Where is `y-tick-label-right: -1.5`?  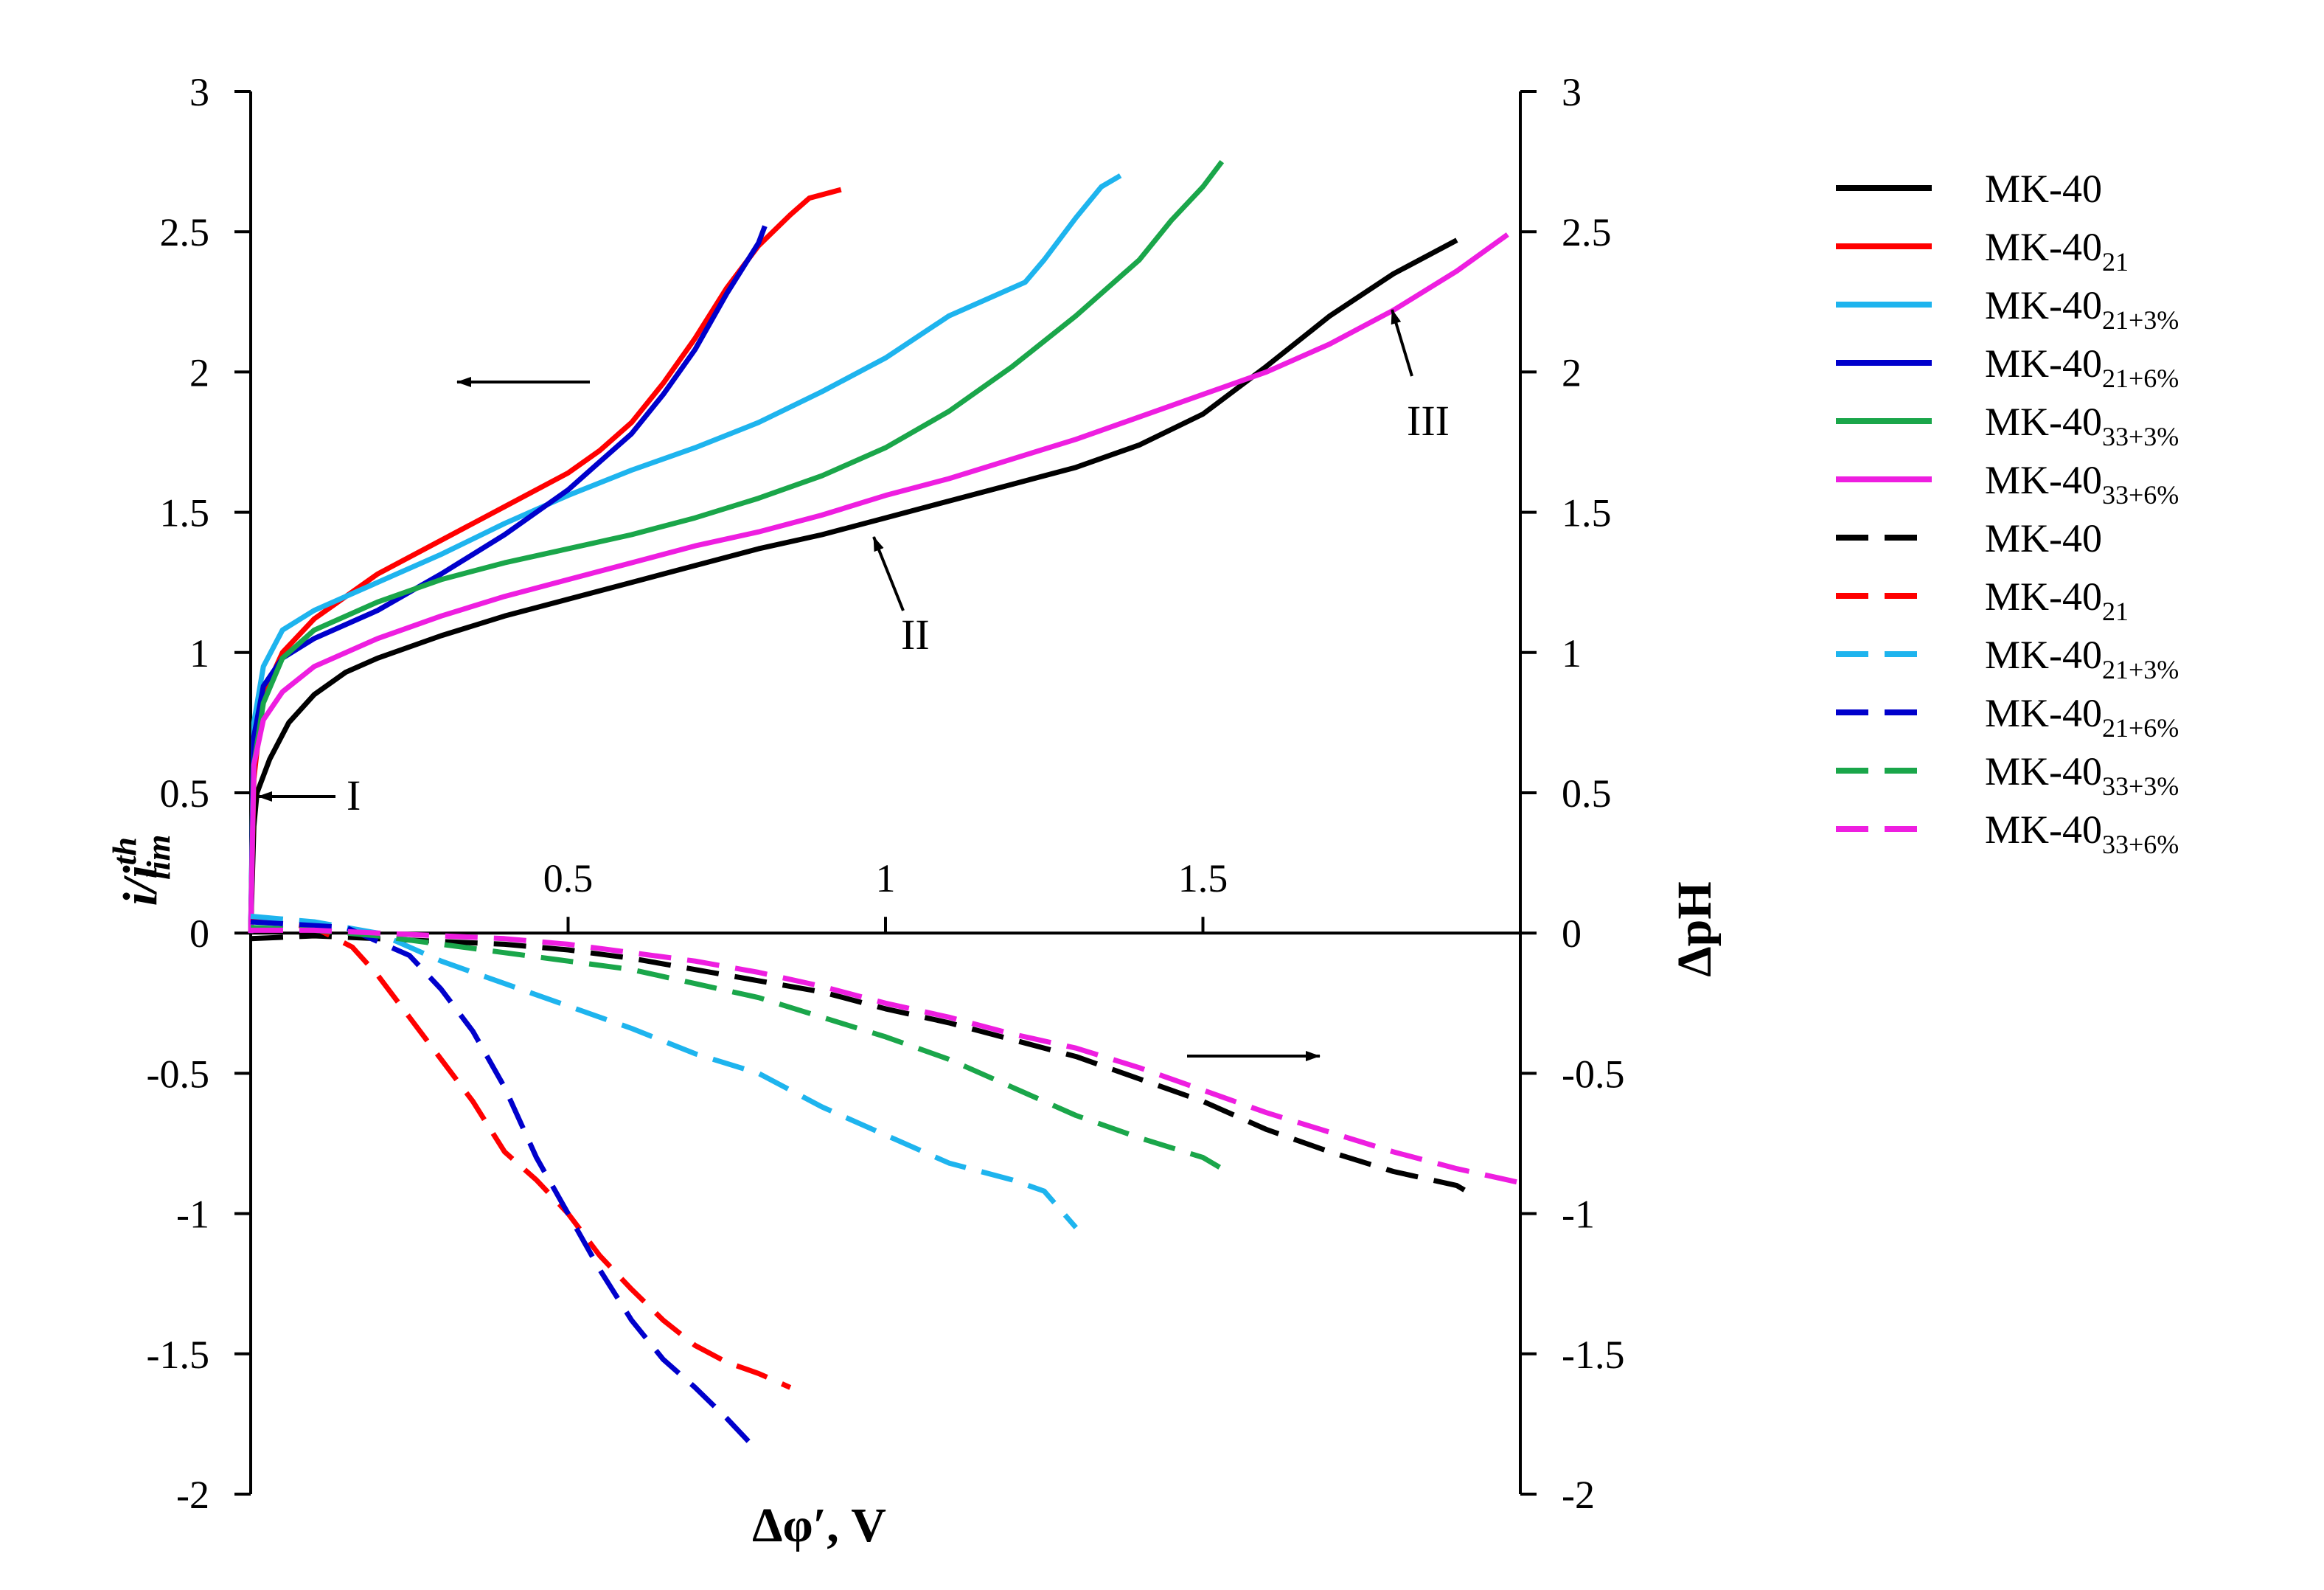 y-tick-label-right: -1.5 is located at coordinates (1593, 1355).